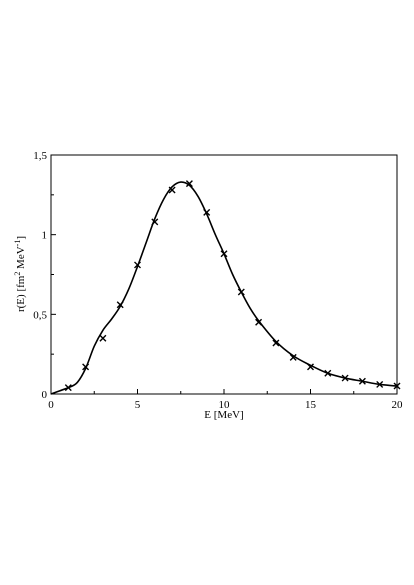 The width and height of the screenshot is (414, 585). Describe the element at coordinates (40, 315) in the screenshot. I see `y-tick-label: 0,5` at that location.